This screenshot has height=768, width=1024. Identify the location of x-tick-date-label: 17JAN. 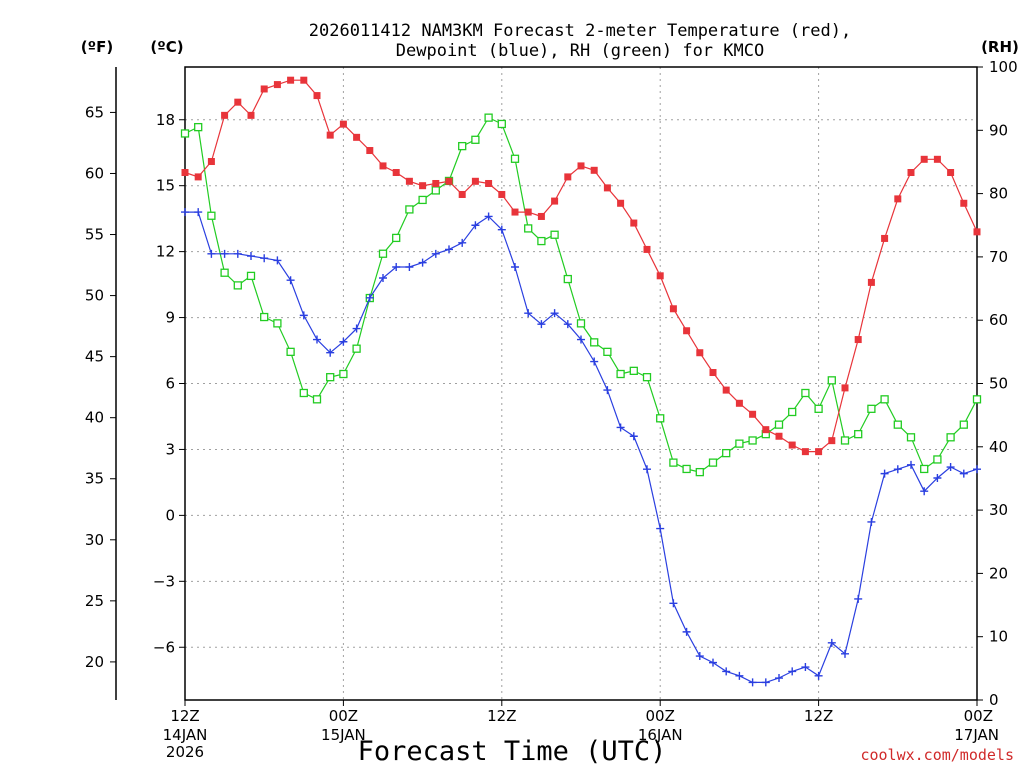
(976, 735).